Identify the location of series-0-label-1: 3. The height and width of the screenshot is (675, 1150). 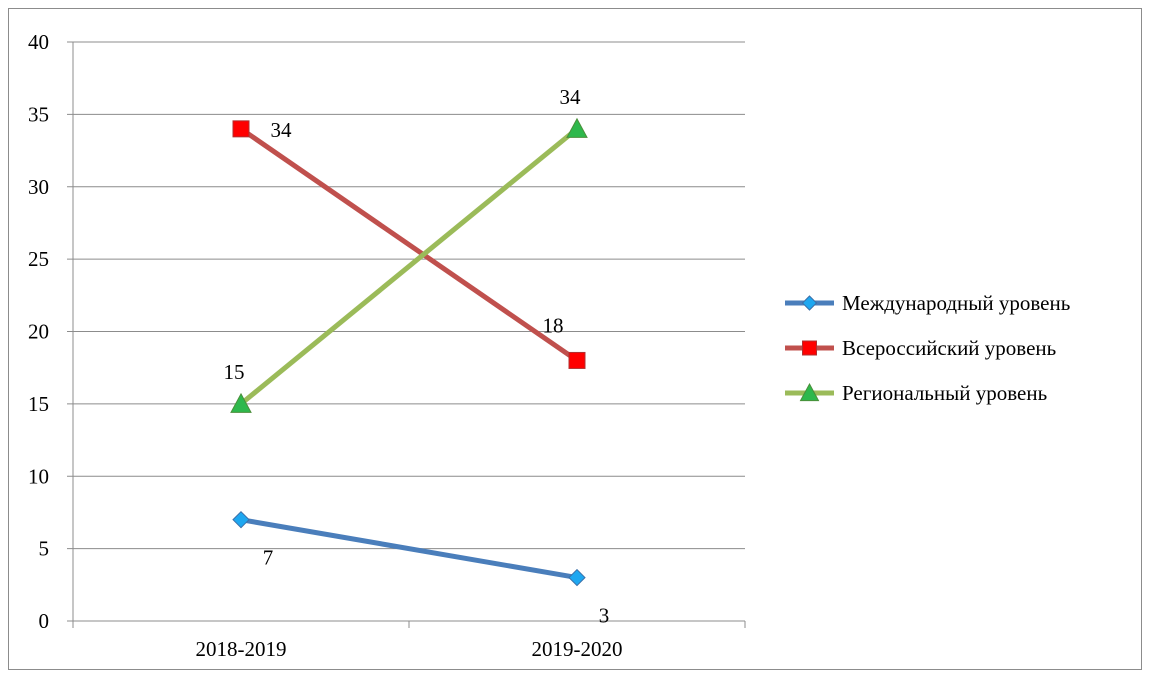
(604, 616).